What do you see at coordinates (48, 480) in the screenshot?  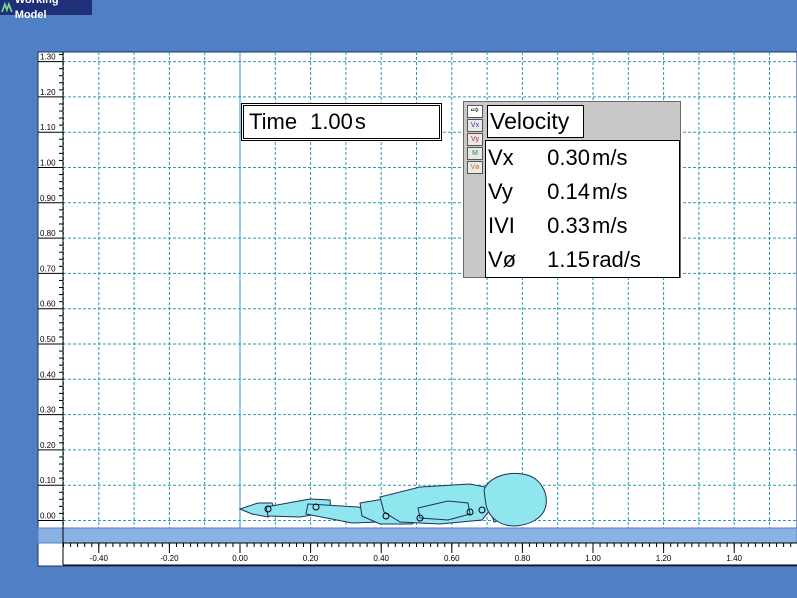 I see `y-tick-label: 0.10` at bounding box center [48, 480].